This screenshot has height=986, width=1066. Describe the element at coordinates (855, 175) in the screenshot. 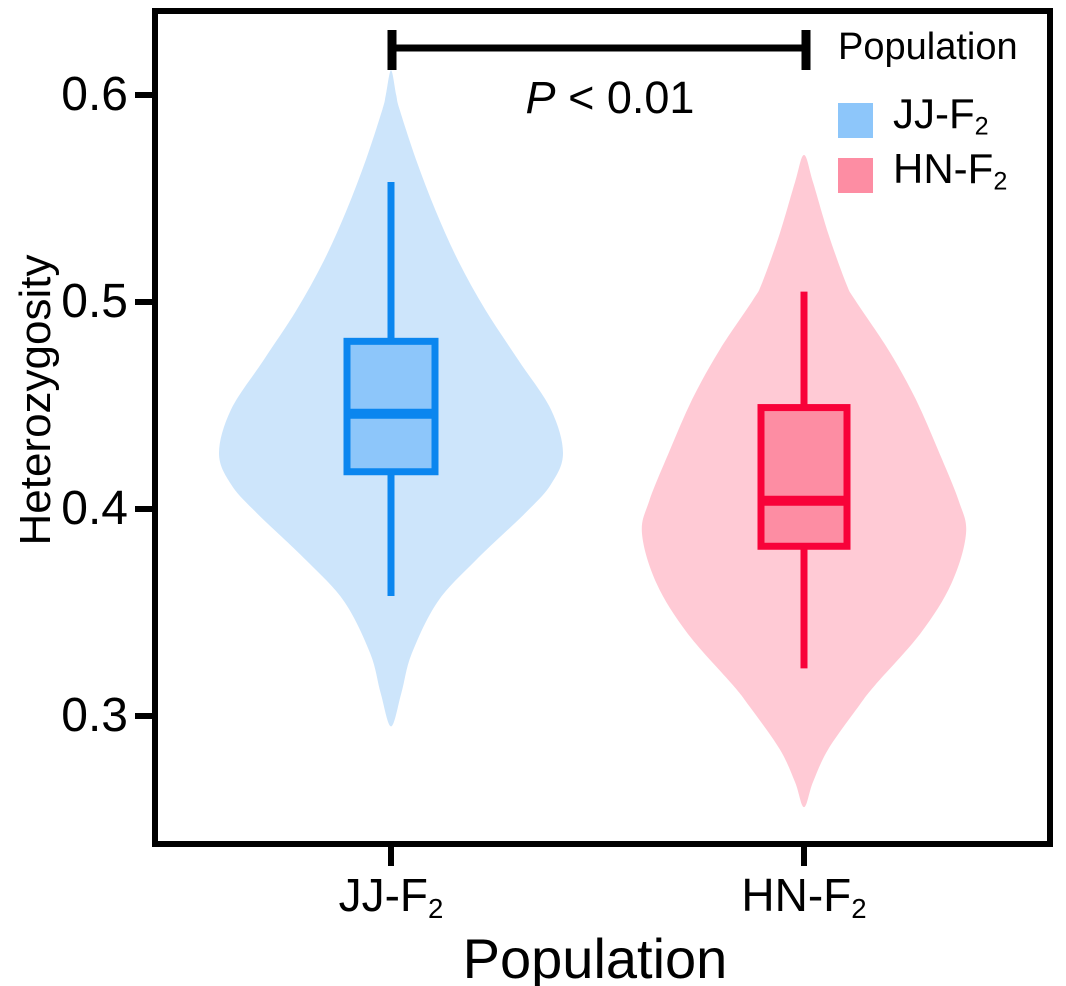

I see `legend-swatch-hn-f2-icon` at that location.